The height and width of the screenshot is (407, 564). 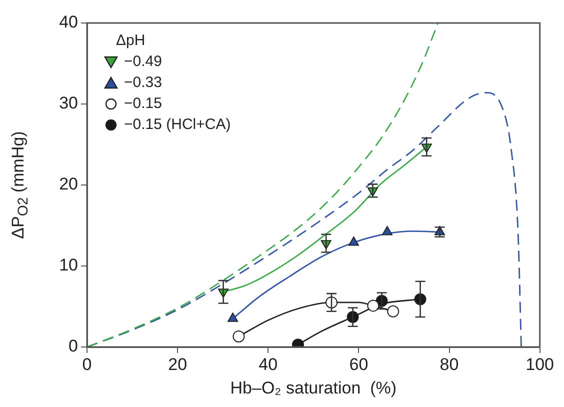 I want to click on legend-label: −0.49, so click(x=143, y=62).